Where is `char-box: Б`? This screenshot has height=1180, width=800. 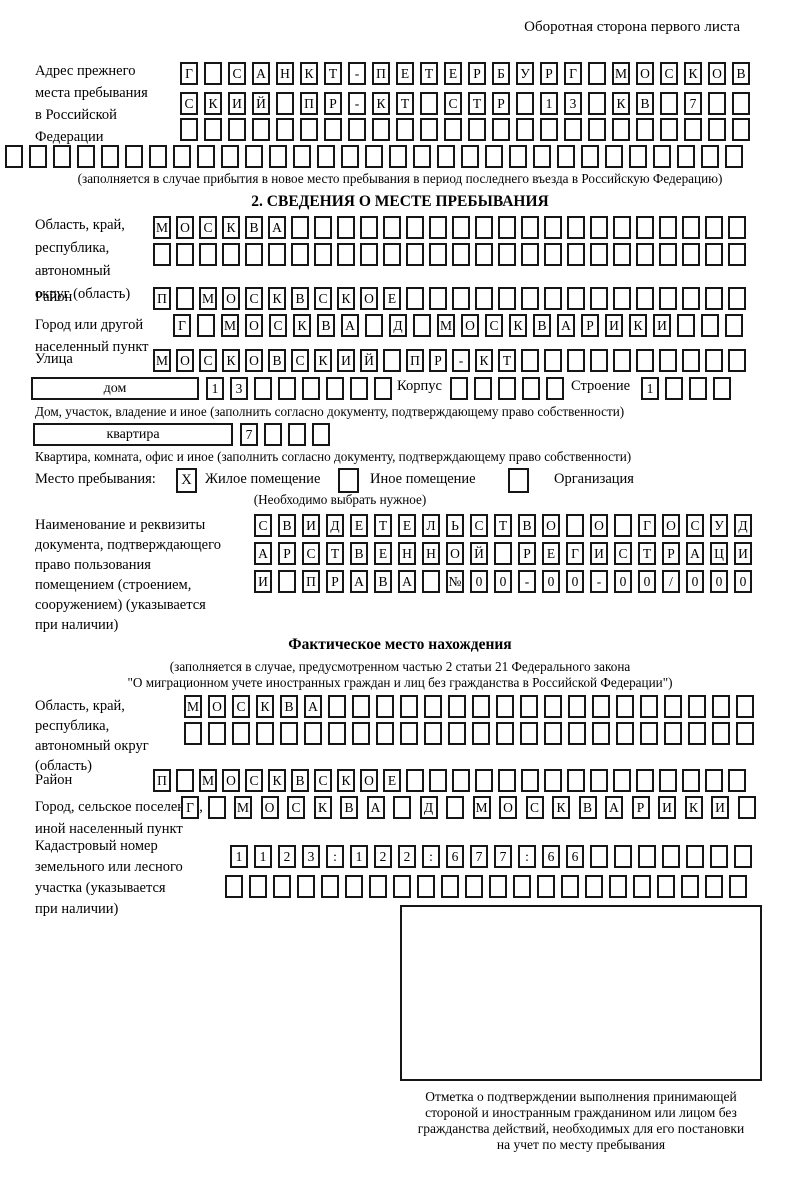 char-box: Б is located at coordinates (501, 73).